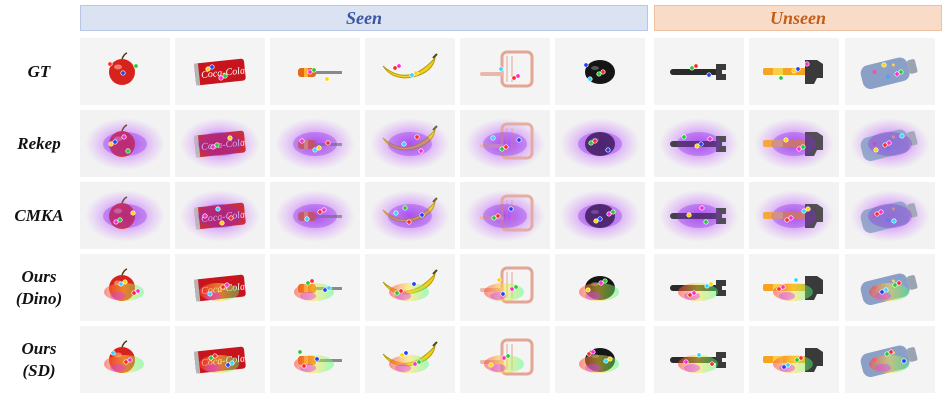 This screenshot has height=401, width=946. Describe the element at coordinates (505, 215) in the screenshot. I see `result-image-cmka-dustpan` at that location.